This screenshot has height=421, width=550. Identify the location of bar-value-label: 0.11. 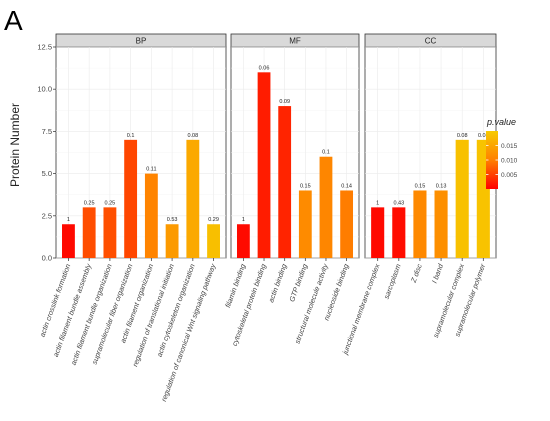
(151, 170).